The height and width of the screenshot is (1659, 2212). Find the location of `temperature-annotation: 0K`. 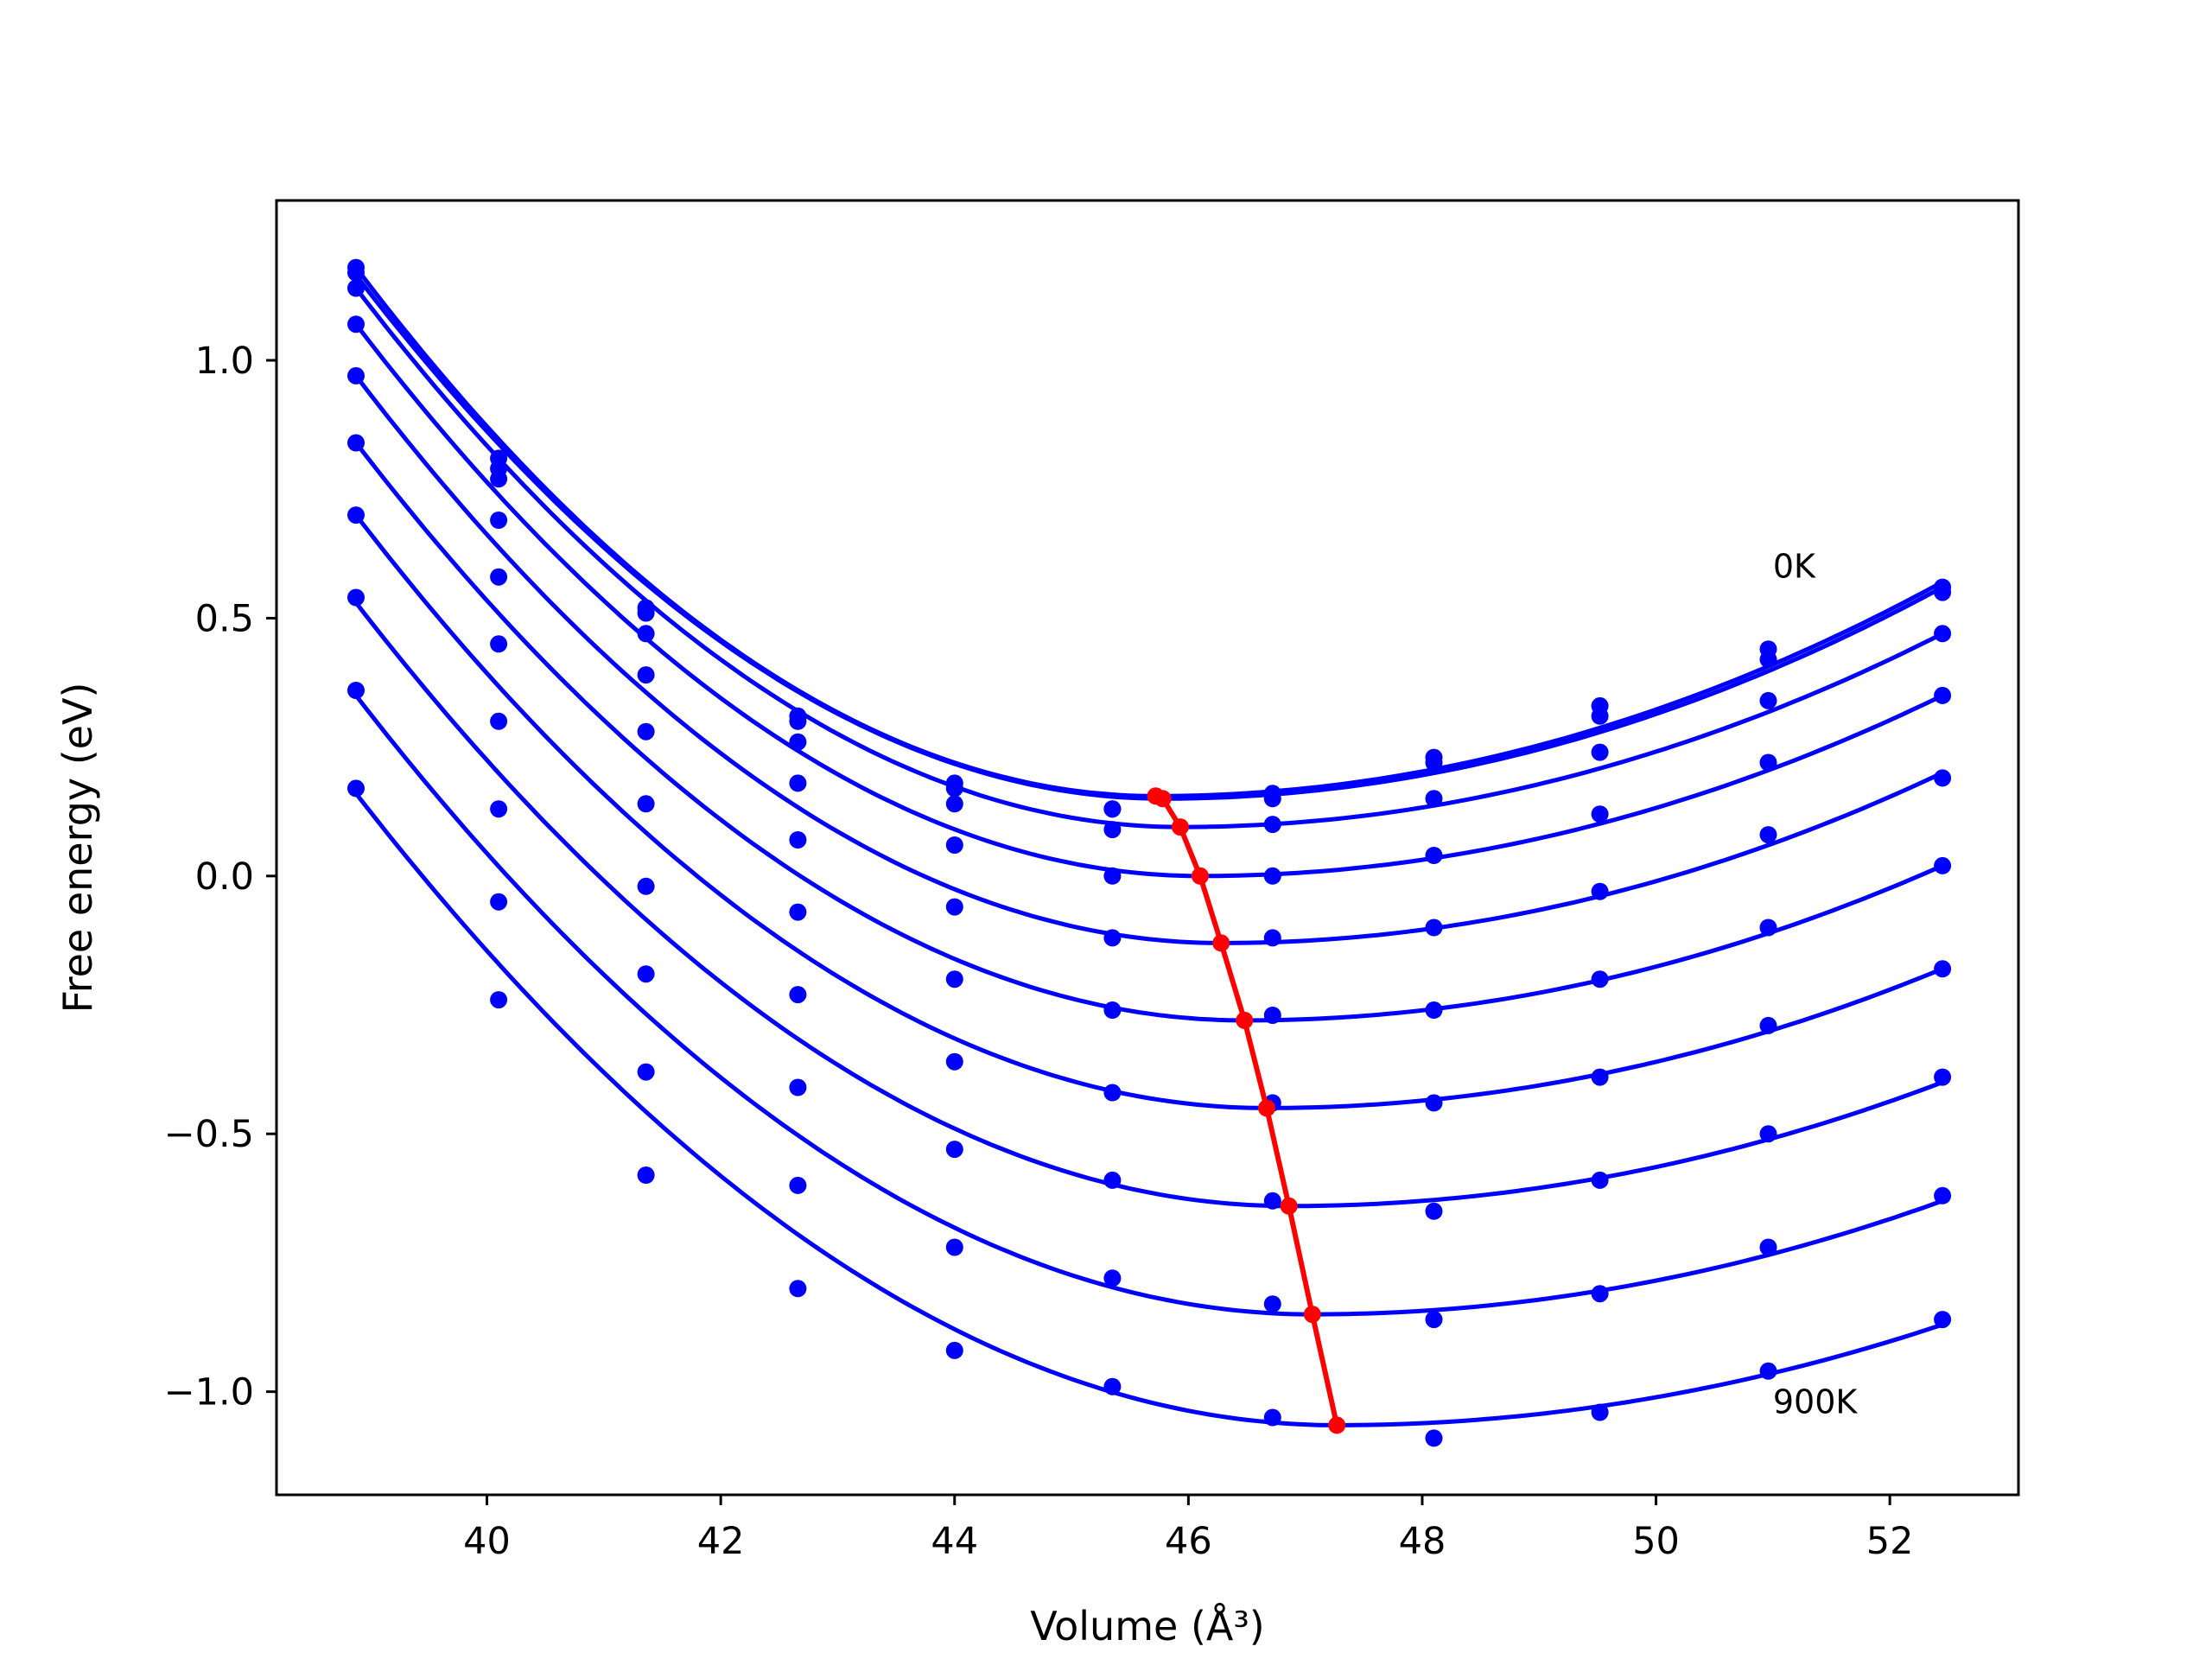

temperature-annotation: 0K is located at coordinates (1794, 567).